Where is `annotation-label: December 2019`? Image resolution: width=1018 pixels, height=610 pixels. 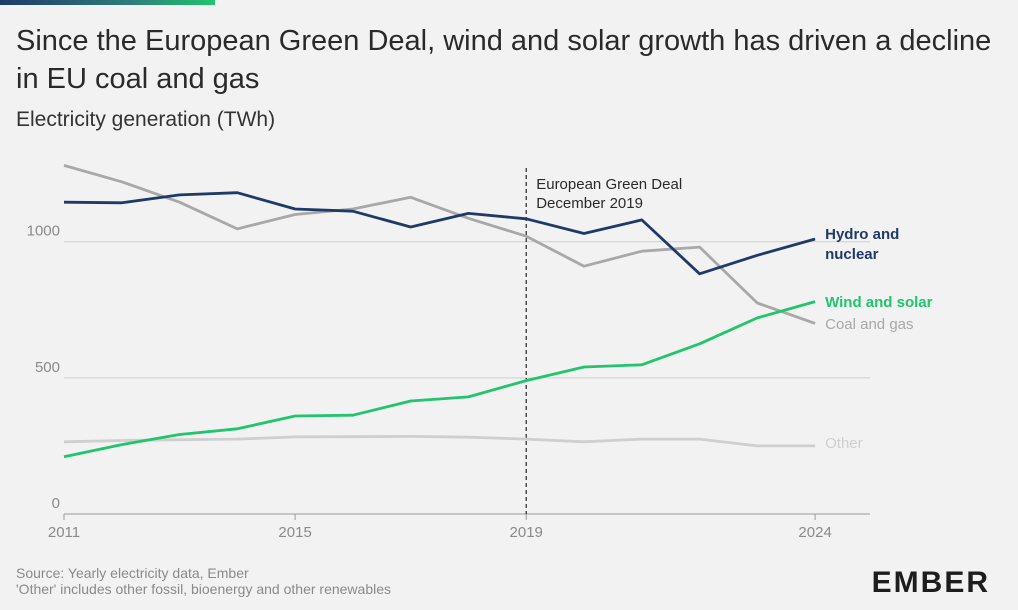
annotation-label: December 2019 is located at coordinates (589, 203).